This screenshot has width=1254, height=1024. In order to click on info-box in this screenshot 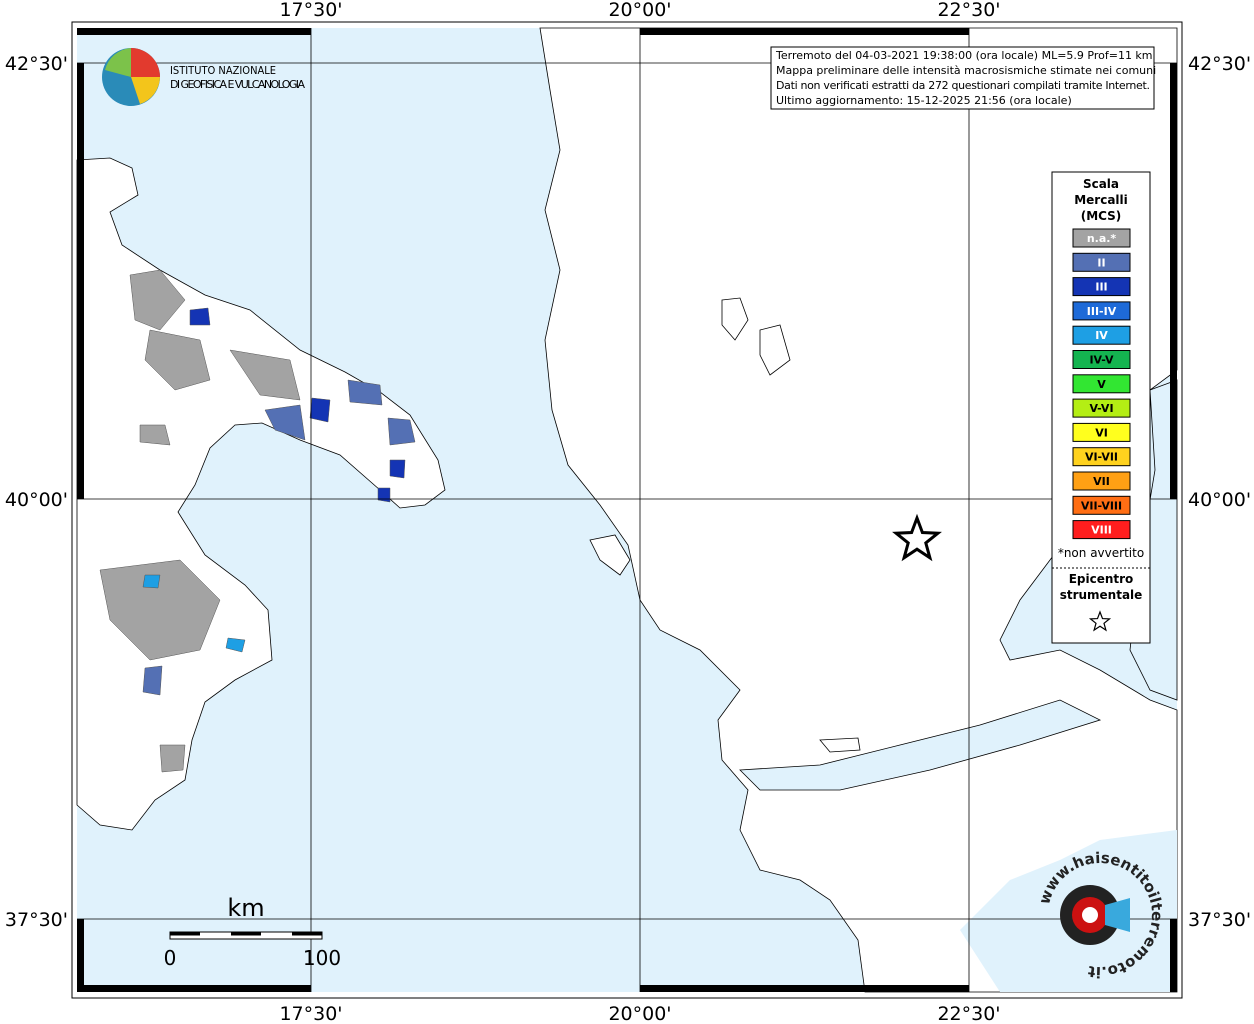, I will do `click(962, 78)`.